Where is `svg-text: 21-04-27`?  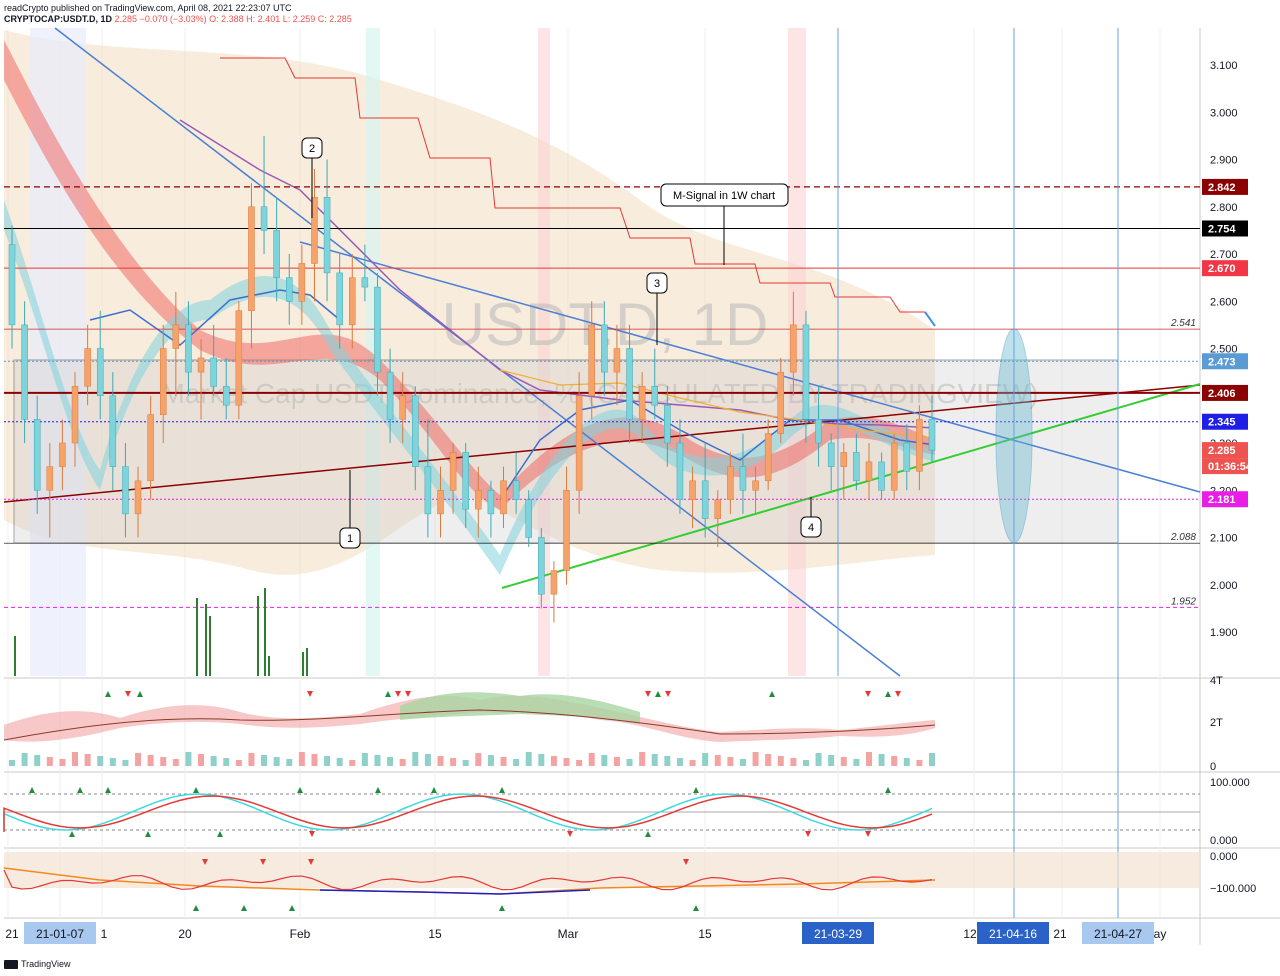
svg-text: 21-04-27 is located at coordinates (1118, 934).